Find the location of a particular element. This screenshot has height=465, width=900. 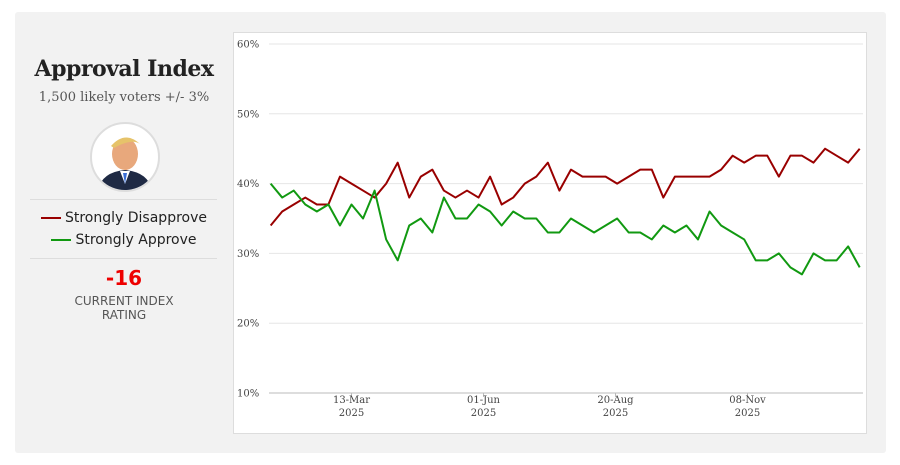

legend-label: Strongly Disapprove is located at coordinates (135, 218).